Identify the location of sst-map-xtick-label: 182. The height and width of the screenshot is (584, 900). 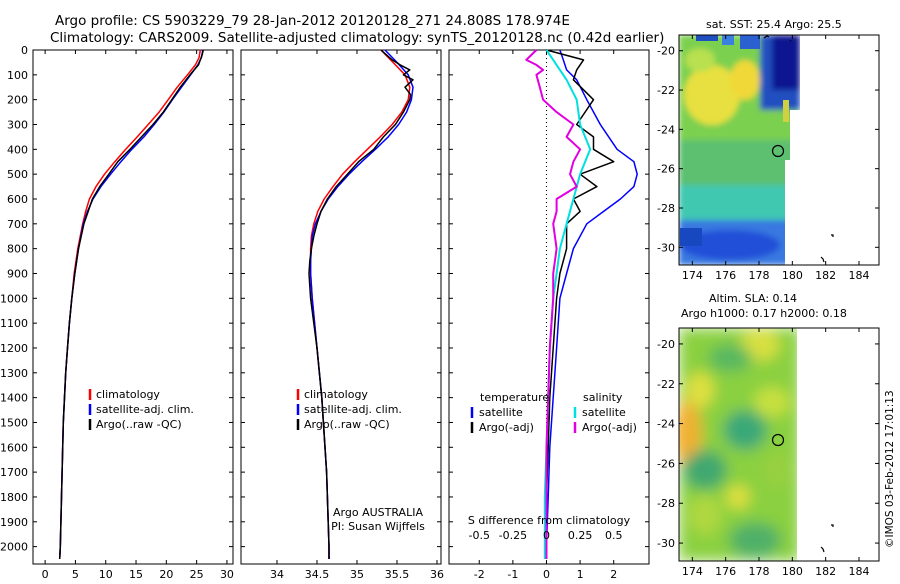
(825, 275).